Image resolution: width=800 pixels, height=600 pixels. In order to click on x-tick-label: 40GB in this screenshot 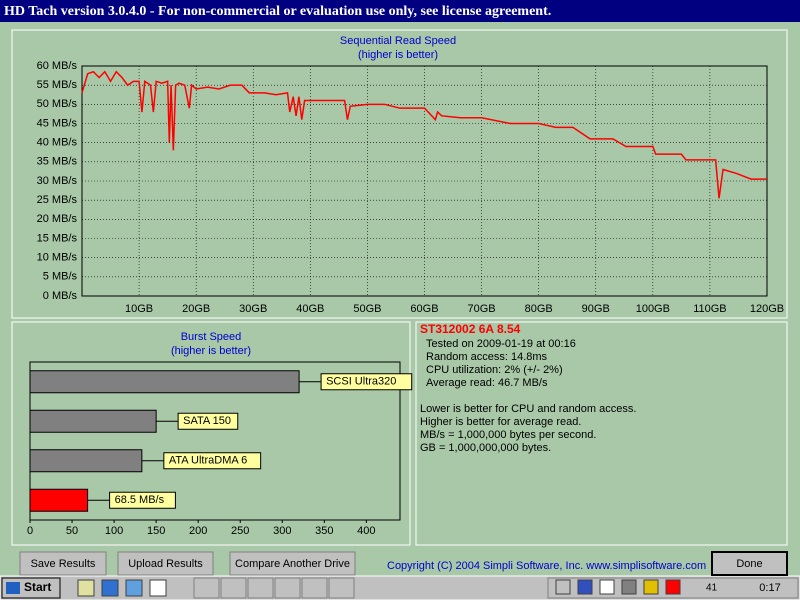, I will do `click(310, 309)`.